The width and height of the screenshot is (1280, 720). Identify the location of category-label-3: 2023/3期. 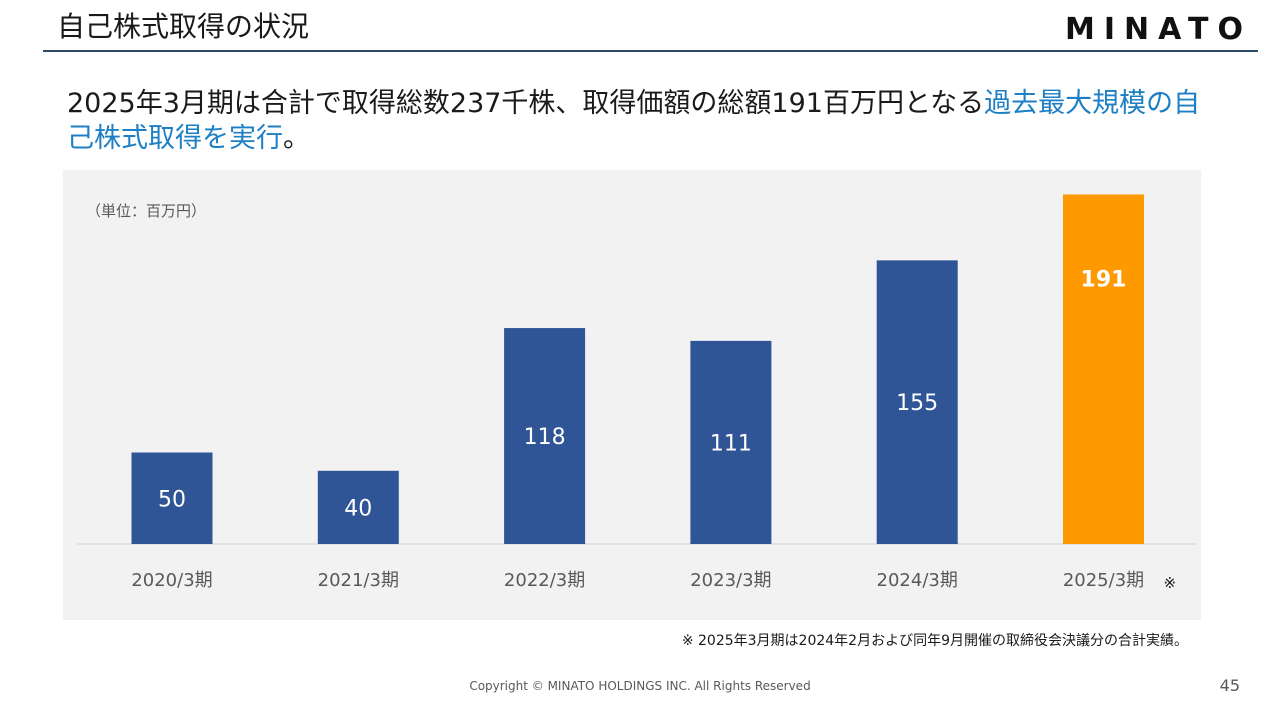
(730, 580).